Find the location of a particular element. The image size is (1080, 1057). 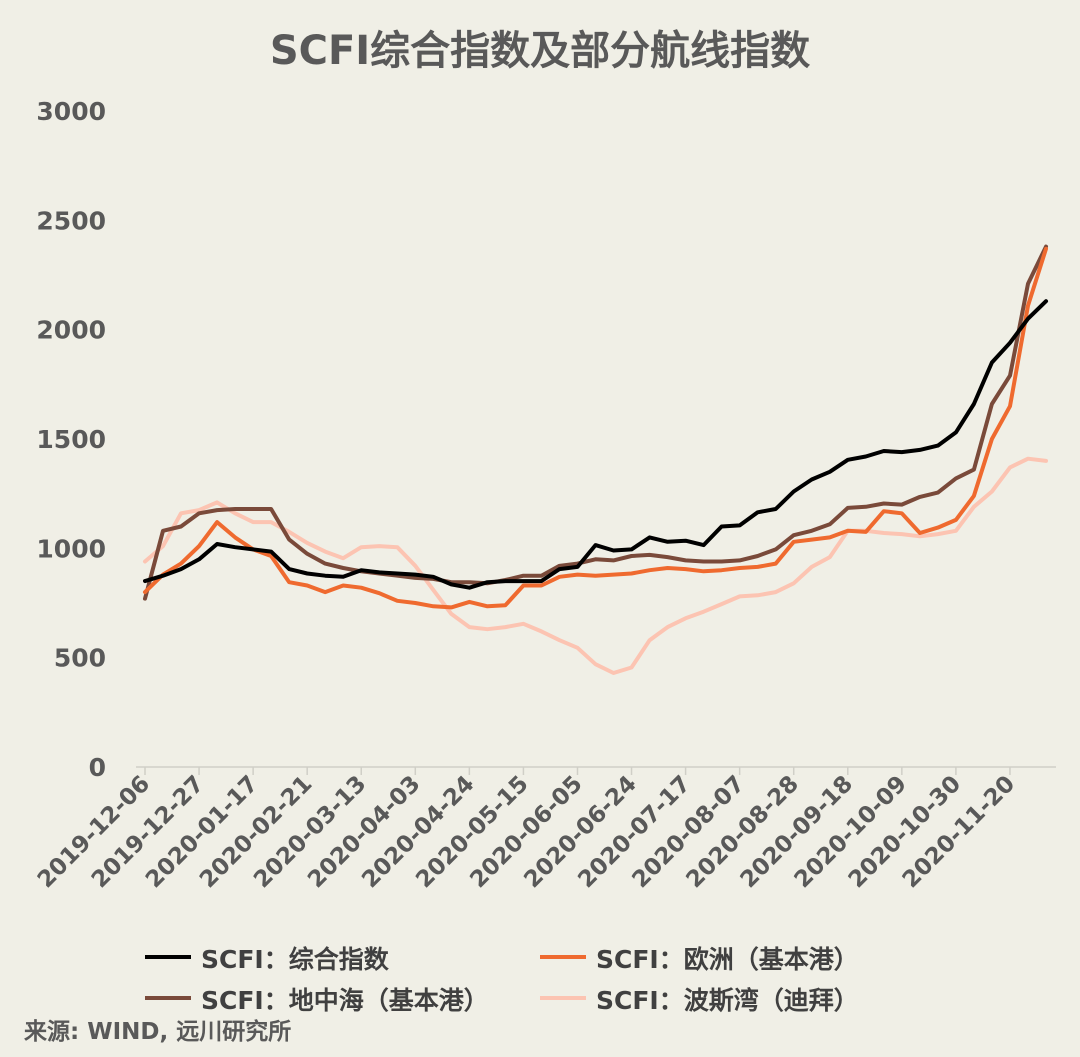

y-tick-label: 3000 is located at coordinates (71, 111).